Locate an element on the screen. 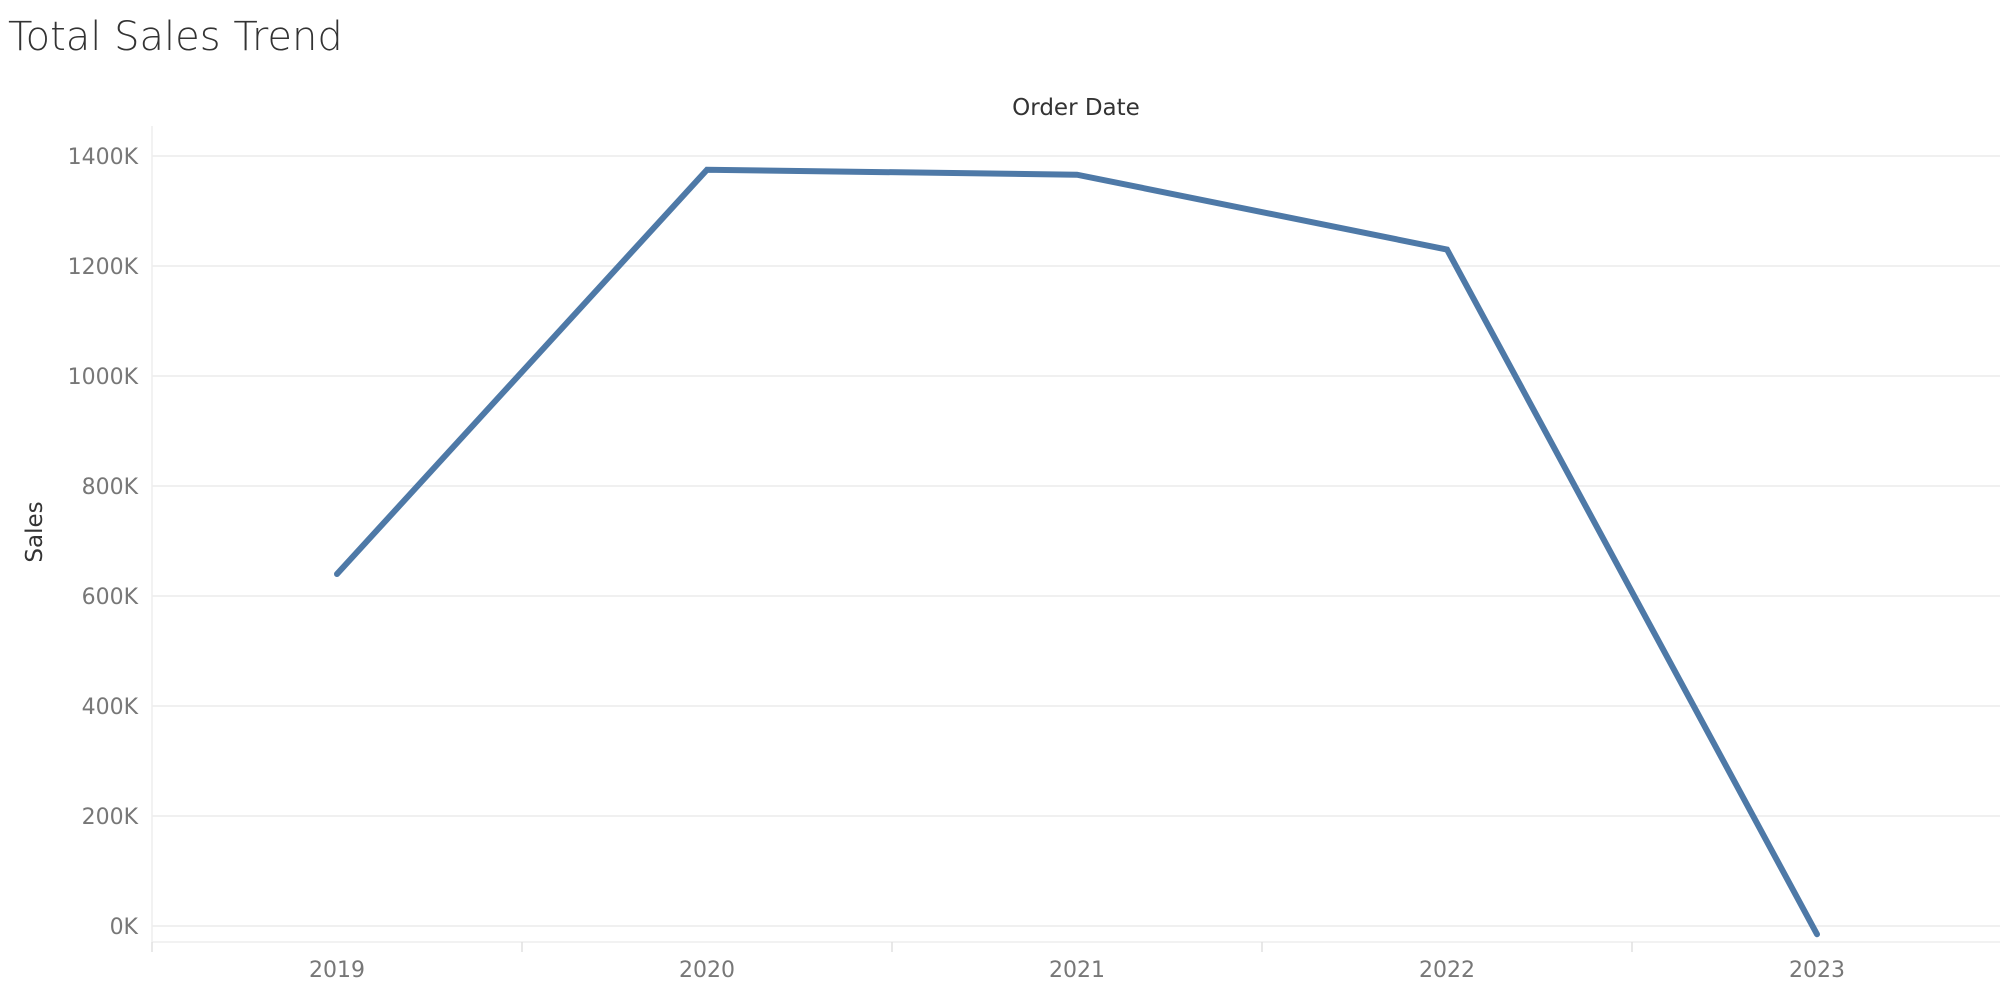 The image size is (2000, 986). y-axis-title: Sales is located at coordinates (35, 531).